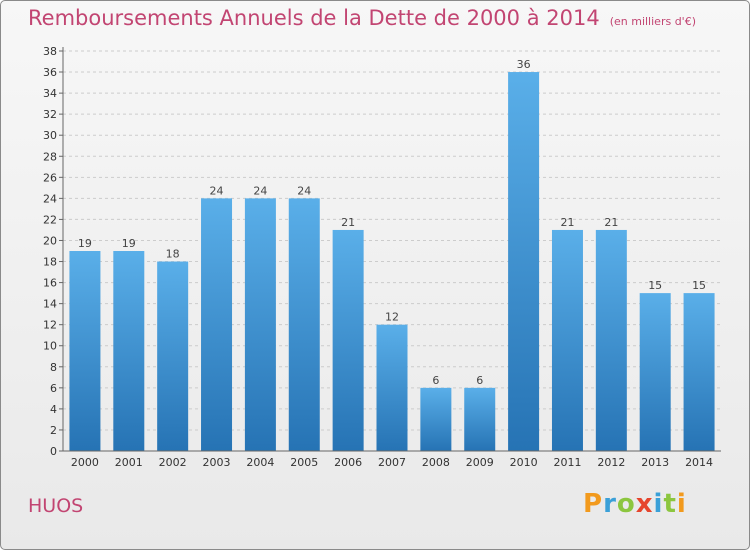  I want to click on y-tick-label: 26, so click(50, 177).